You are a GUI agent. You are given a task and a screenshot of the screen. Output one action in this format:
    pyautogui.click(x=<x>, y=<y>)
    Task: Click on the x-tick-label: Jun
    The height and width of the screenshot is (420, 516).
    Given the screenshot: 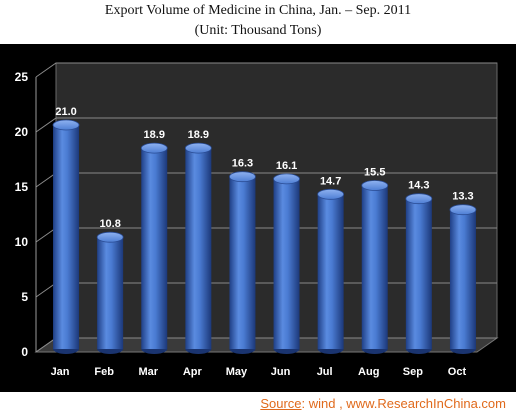 What is the action you would take?
    pyautogui.click(x=281, y=372)
    